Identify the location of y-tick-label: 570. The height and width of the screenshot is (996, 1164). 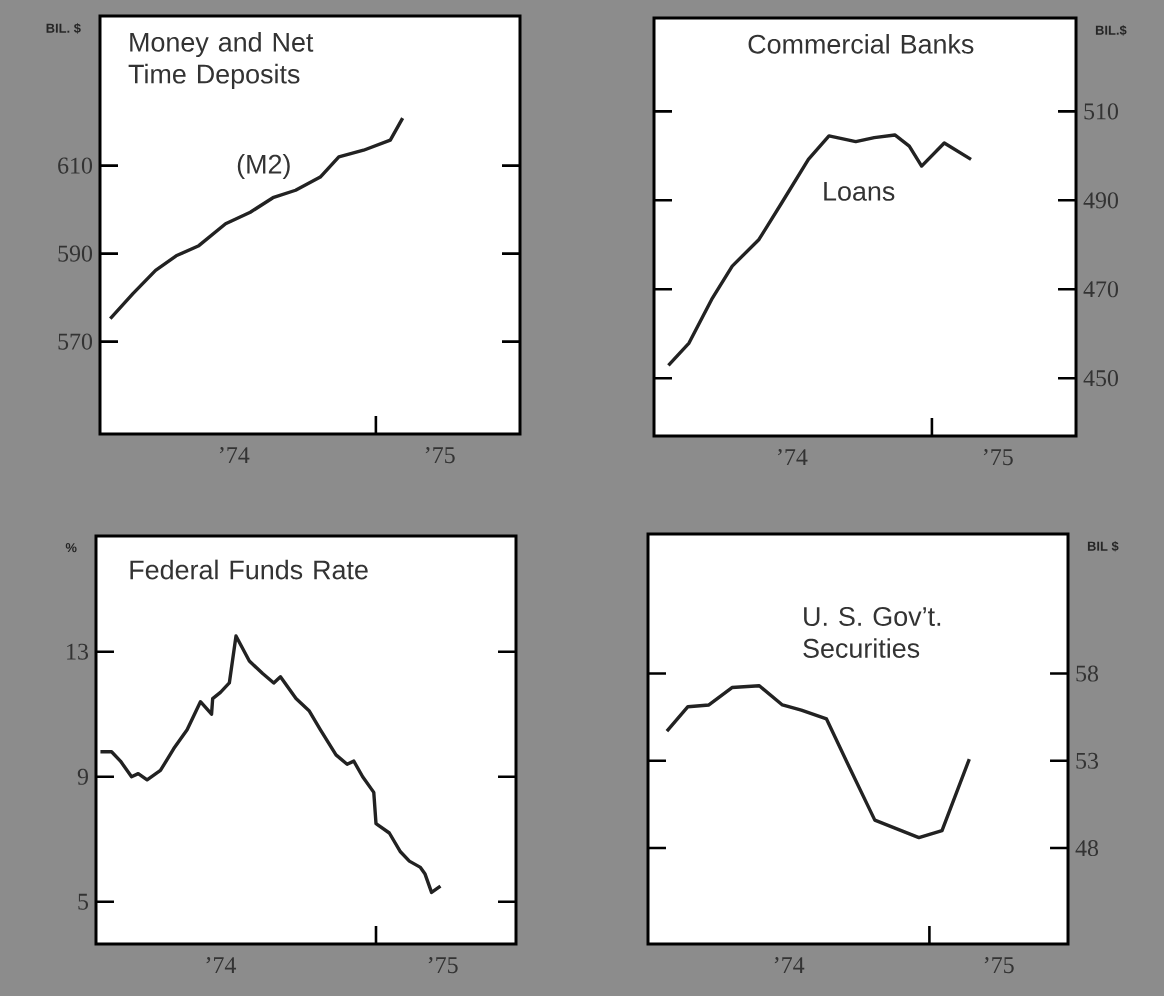
(75, 341).